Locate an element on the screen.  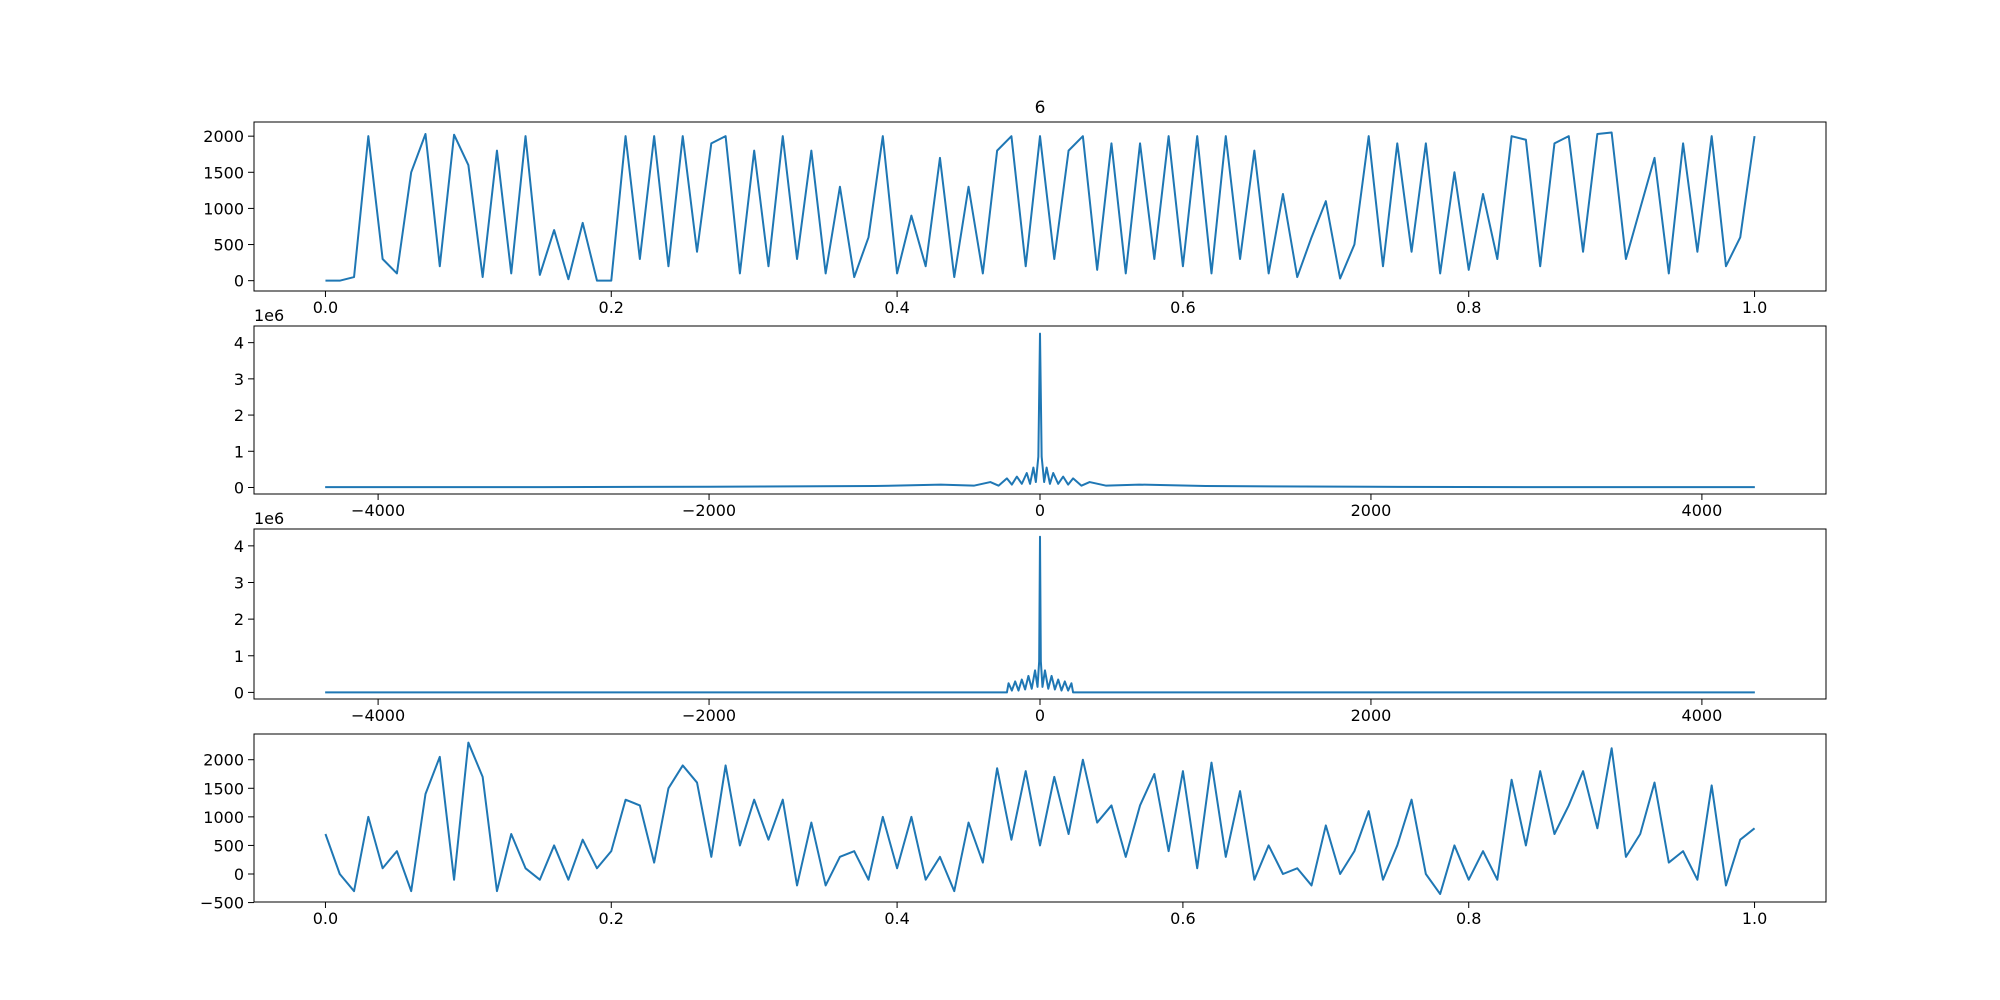
y-tick-label: −500 is located at coordinates (222, 903).